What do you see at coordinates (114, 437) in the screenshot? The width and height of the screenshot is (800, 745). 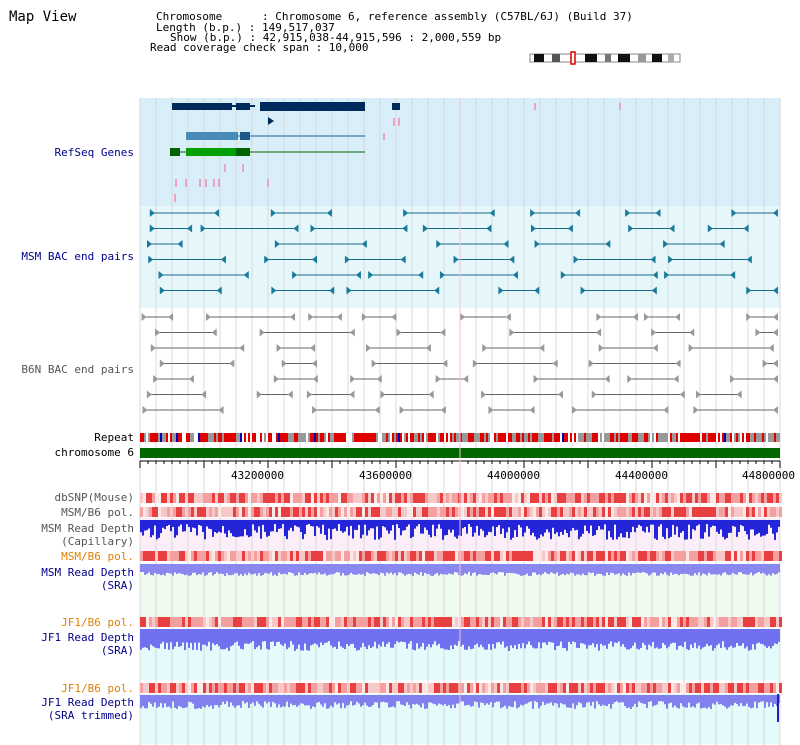 I see `track-label-repeat: Repeat` at bounding box center [114, 437].